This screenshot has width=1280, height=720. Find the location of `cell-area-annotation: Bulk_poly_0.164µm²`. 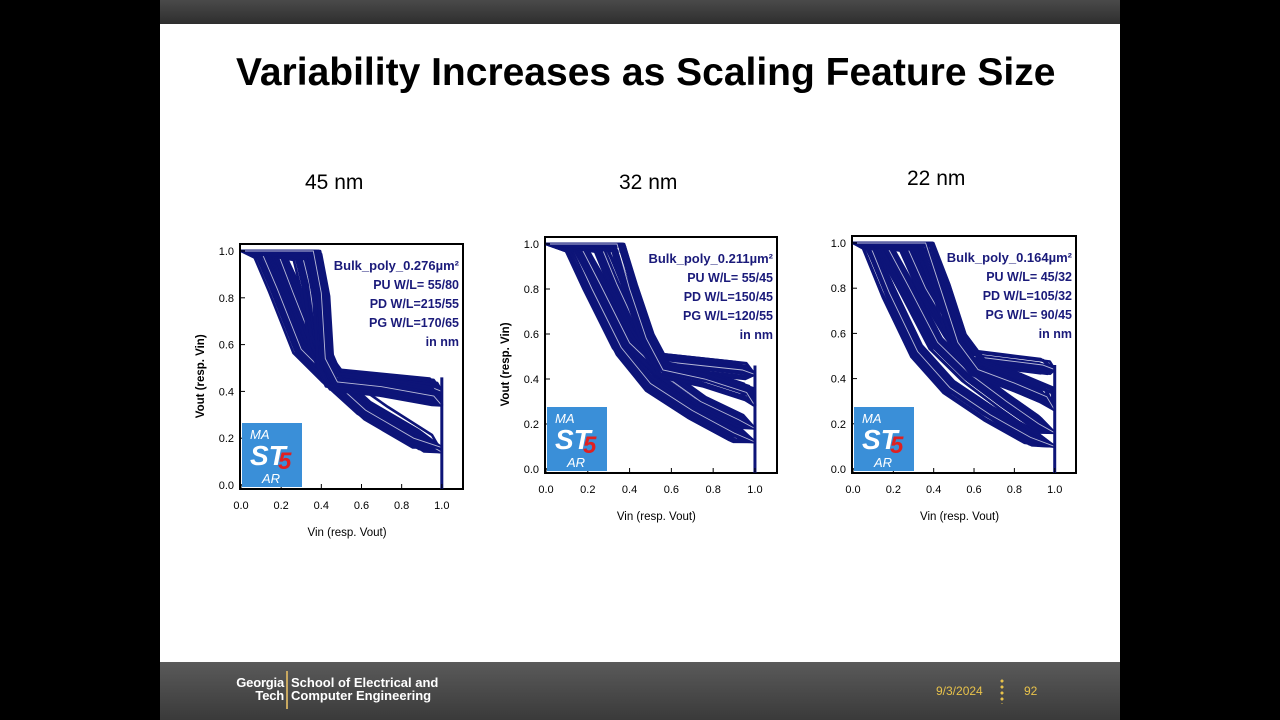

cell-area-annotation: Bulk_poly_0.164µm² is located at coordinates (1010, 257).